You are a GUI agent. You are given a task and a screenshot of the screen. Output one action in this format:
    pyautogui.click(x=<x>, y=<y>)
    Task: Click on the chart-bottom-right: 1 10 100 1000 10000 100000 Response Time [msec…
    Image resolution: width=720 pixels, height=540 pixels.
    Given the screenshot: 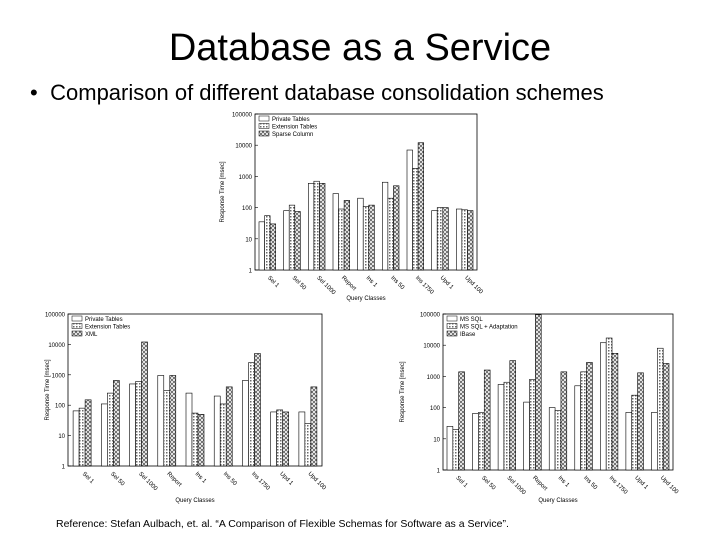 What is the action you would take?
    pyautogui.click(x=540, y=409)
    